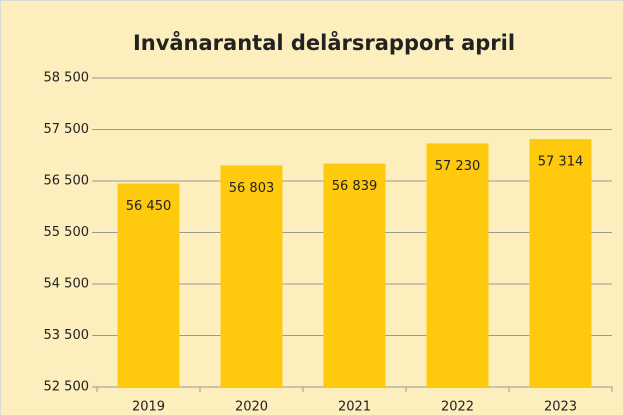 Image resolution: width=624 pixels, height=416 pixels. What do you see at coordinates (67, 129) in the screenshot?
I see `y-tick-label: 57 500` at bounding box center [67, 129].